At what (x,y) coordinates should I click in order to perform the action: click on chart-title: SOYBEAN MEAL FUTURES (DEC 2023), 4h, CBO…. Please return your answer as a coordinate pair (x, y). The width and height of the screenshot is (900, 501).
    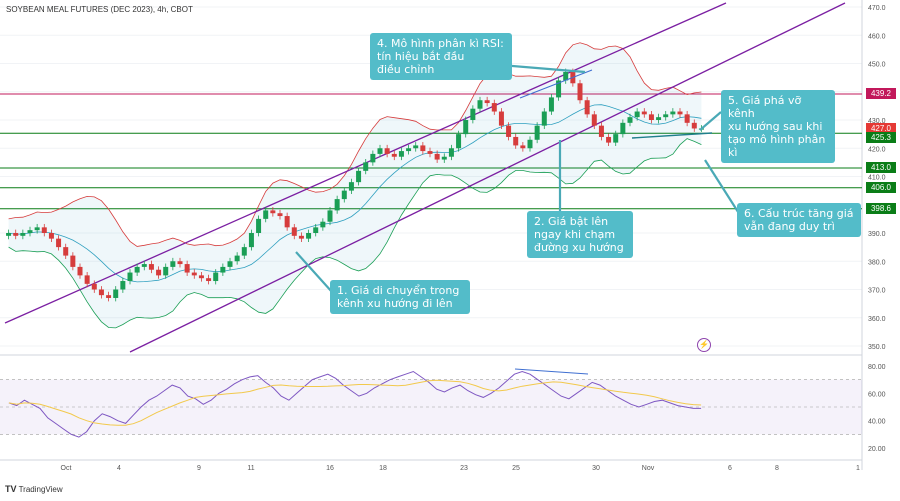
    Looking at the image, I should click on (99, 9).